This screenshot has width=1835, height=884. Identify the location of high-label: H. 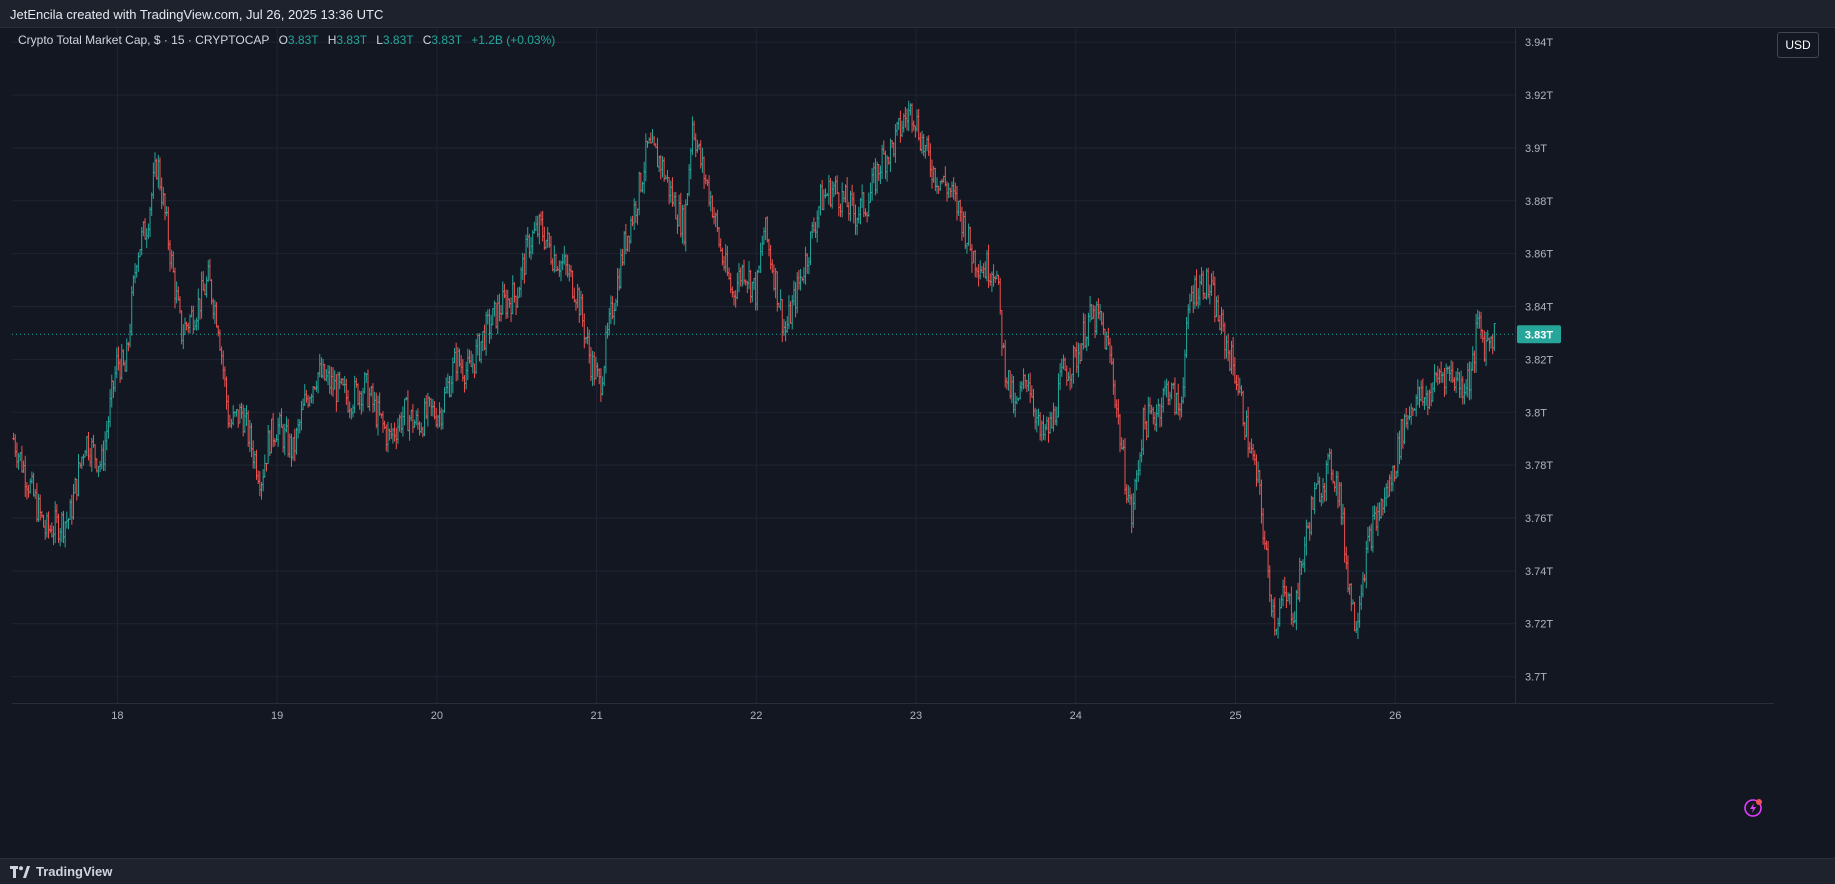
(332, 40).